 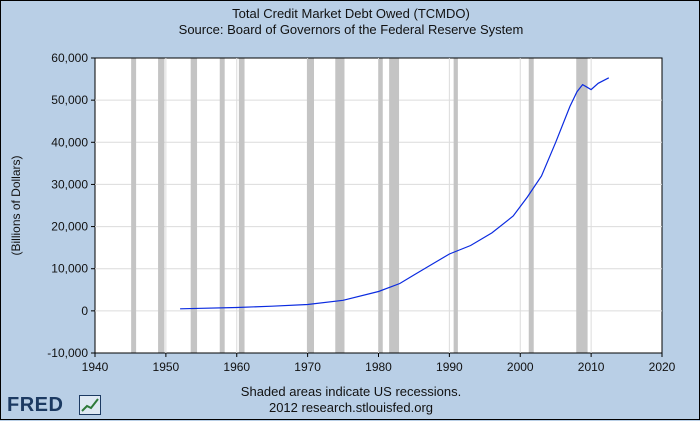 What do you see at coordinates (351, 13) in the screenshot?
I see `chart-title: Total Credit Market Debt Owed (TCMDO)` at bounding box center [351, 13].